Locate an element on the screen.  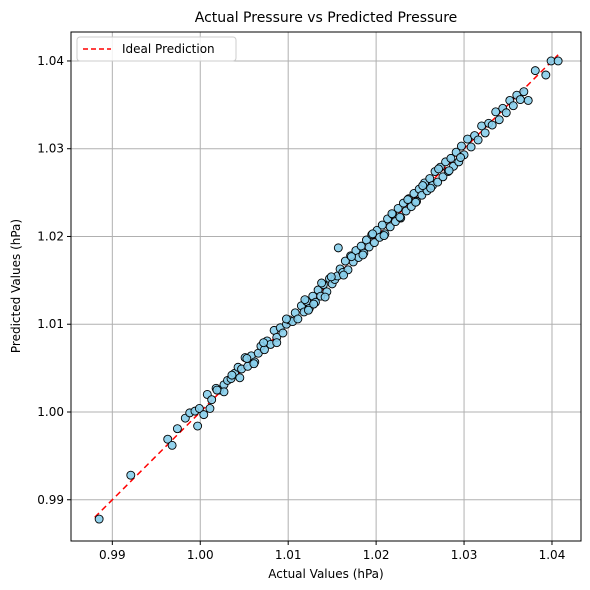
y-tick-label: 1.04 is located at coordinates (50, 61).